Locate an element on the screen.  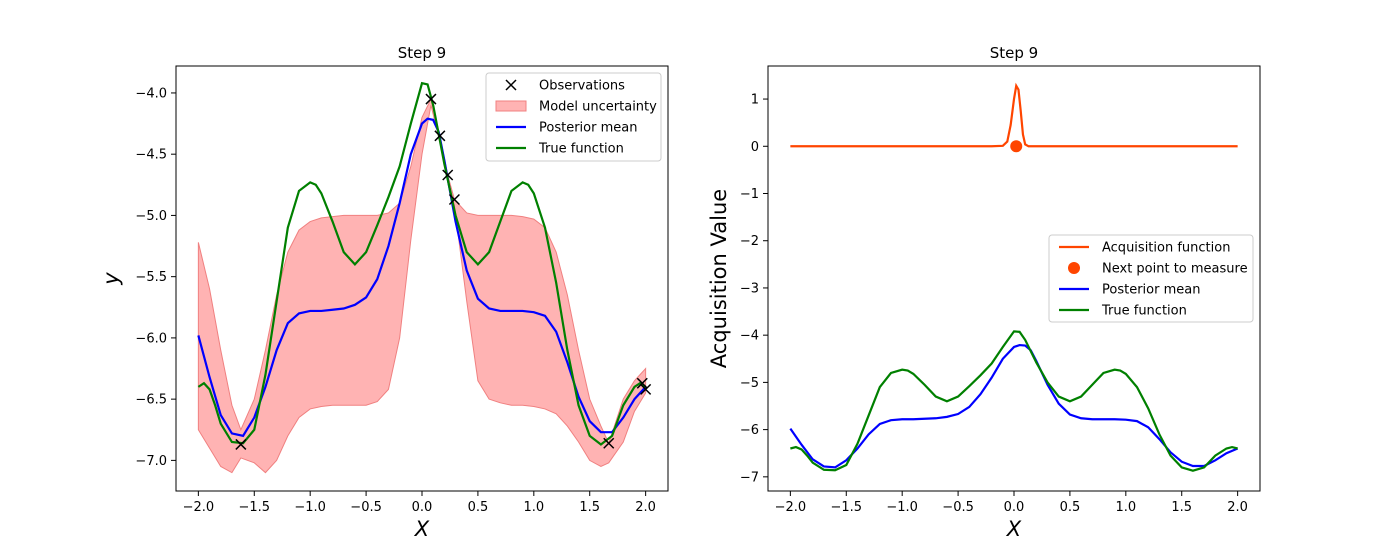
y-axis-label: y is located at coordinates (111, 279).